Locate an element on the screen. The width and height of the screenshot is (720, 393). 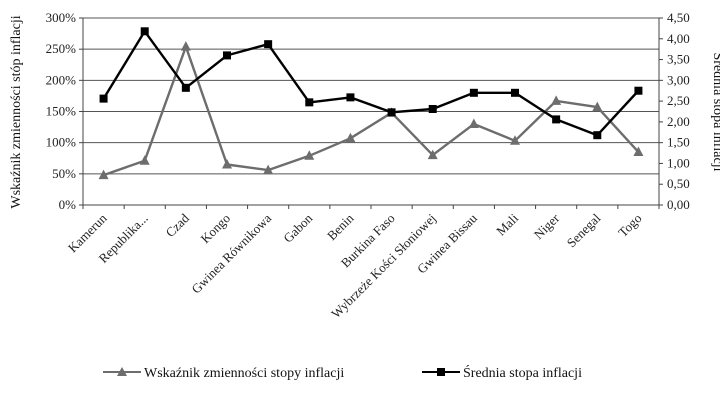
x-tick-label: Senegal is located at coordinates (584, 230).